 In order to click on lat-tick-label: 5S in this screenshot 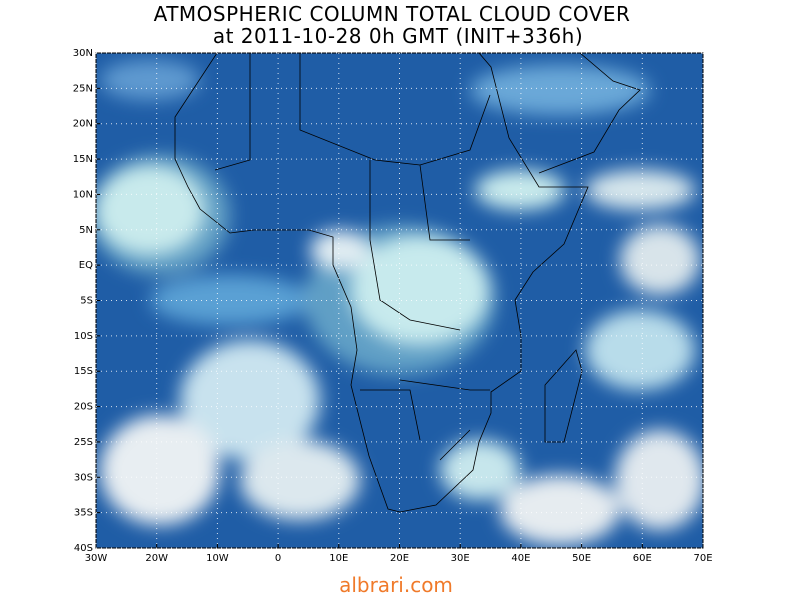, I will do `click(86, 301)`.